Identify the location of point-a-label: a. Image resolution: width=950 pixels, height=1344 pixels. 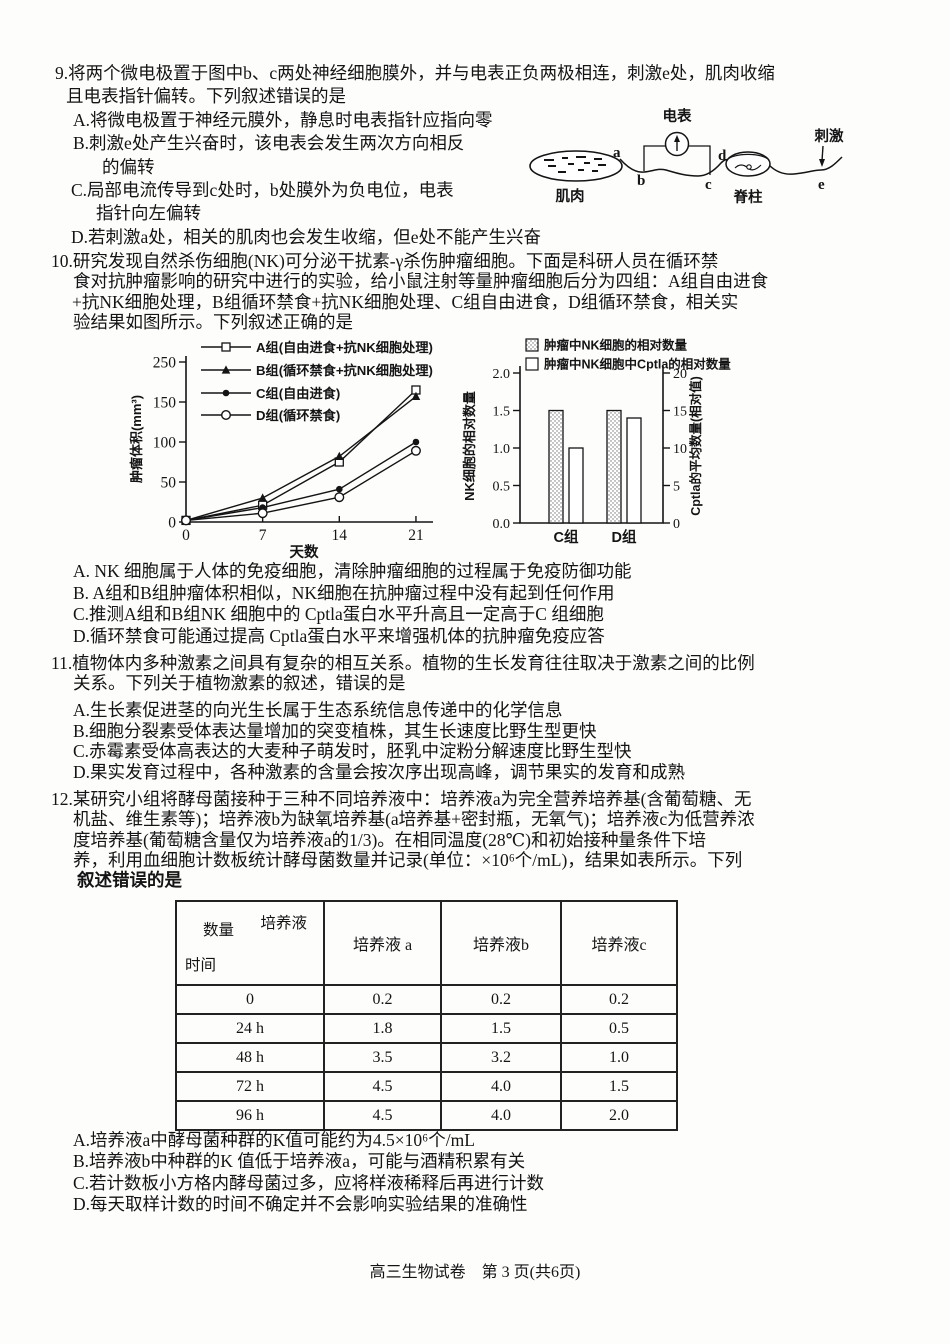
(617, 153).